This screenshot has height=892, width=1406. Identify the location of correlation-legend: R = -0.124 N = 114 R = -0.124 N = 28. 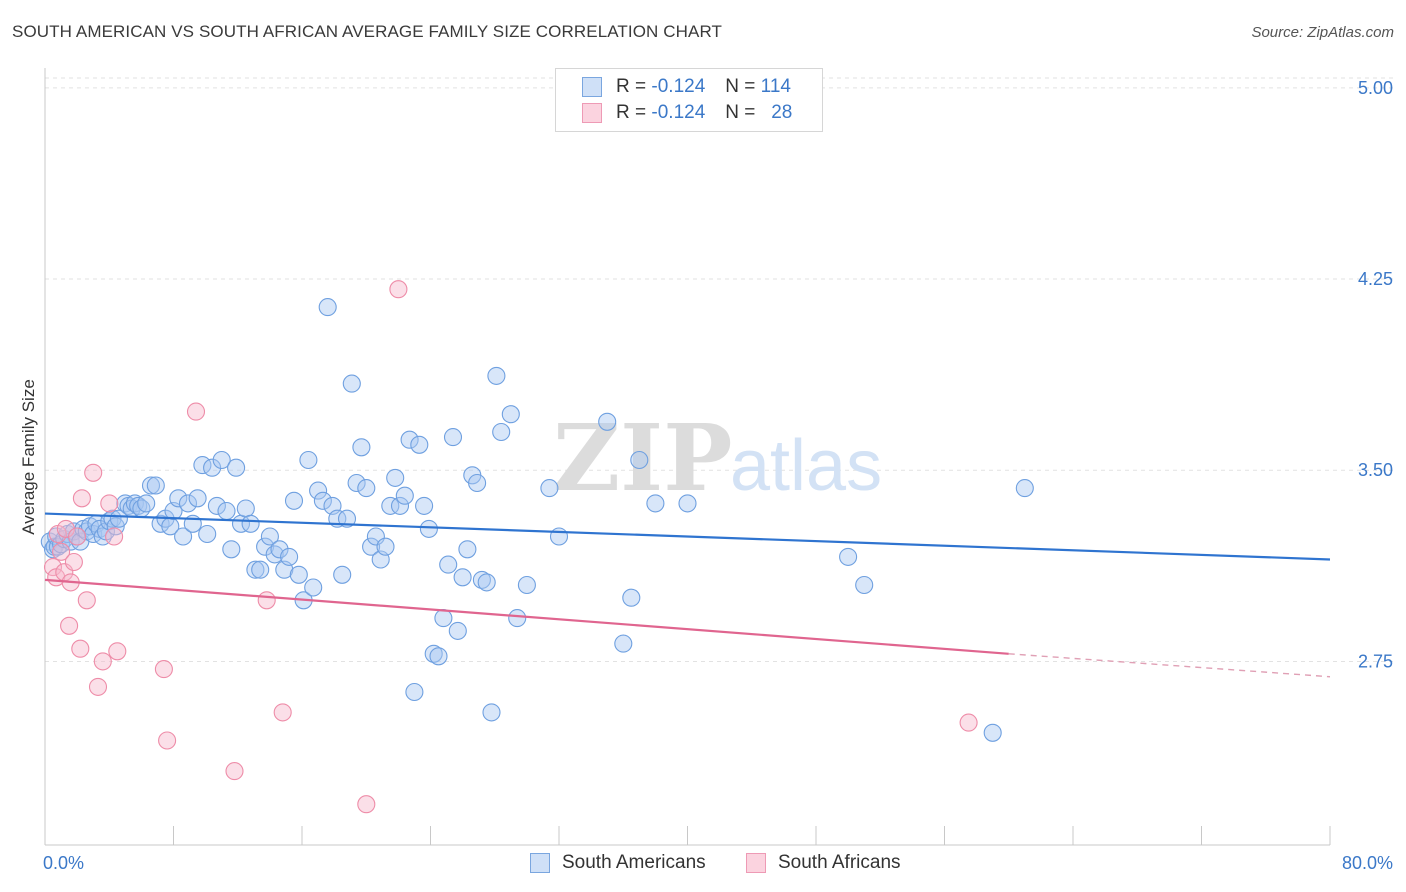
(689, 100).